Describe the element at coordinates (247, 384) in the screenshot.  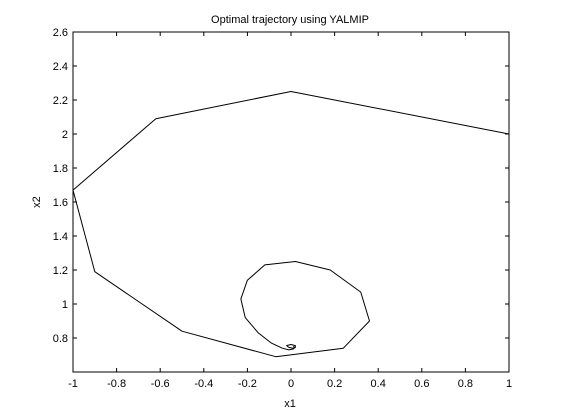
I see `x-tick-label: -0.2` at that location.